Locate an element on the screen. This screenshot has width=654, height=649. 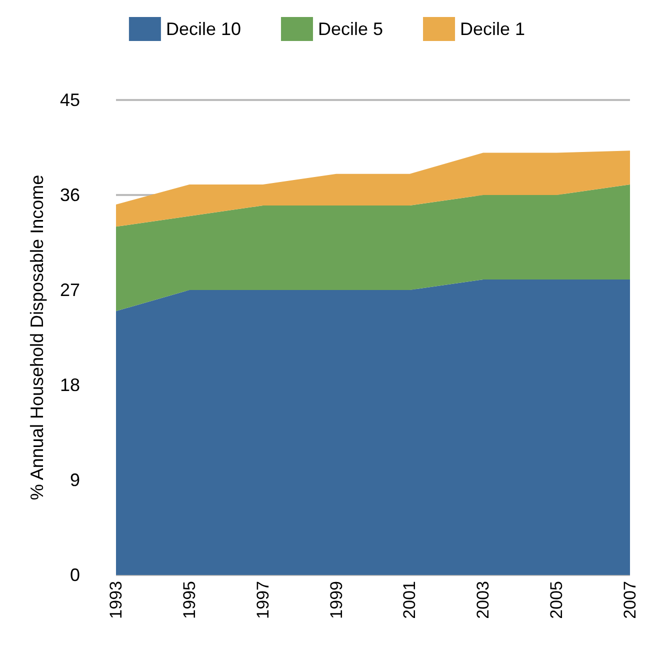
y-tick-label: 45 is located at coordinates (70, 100).